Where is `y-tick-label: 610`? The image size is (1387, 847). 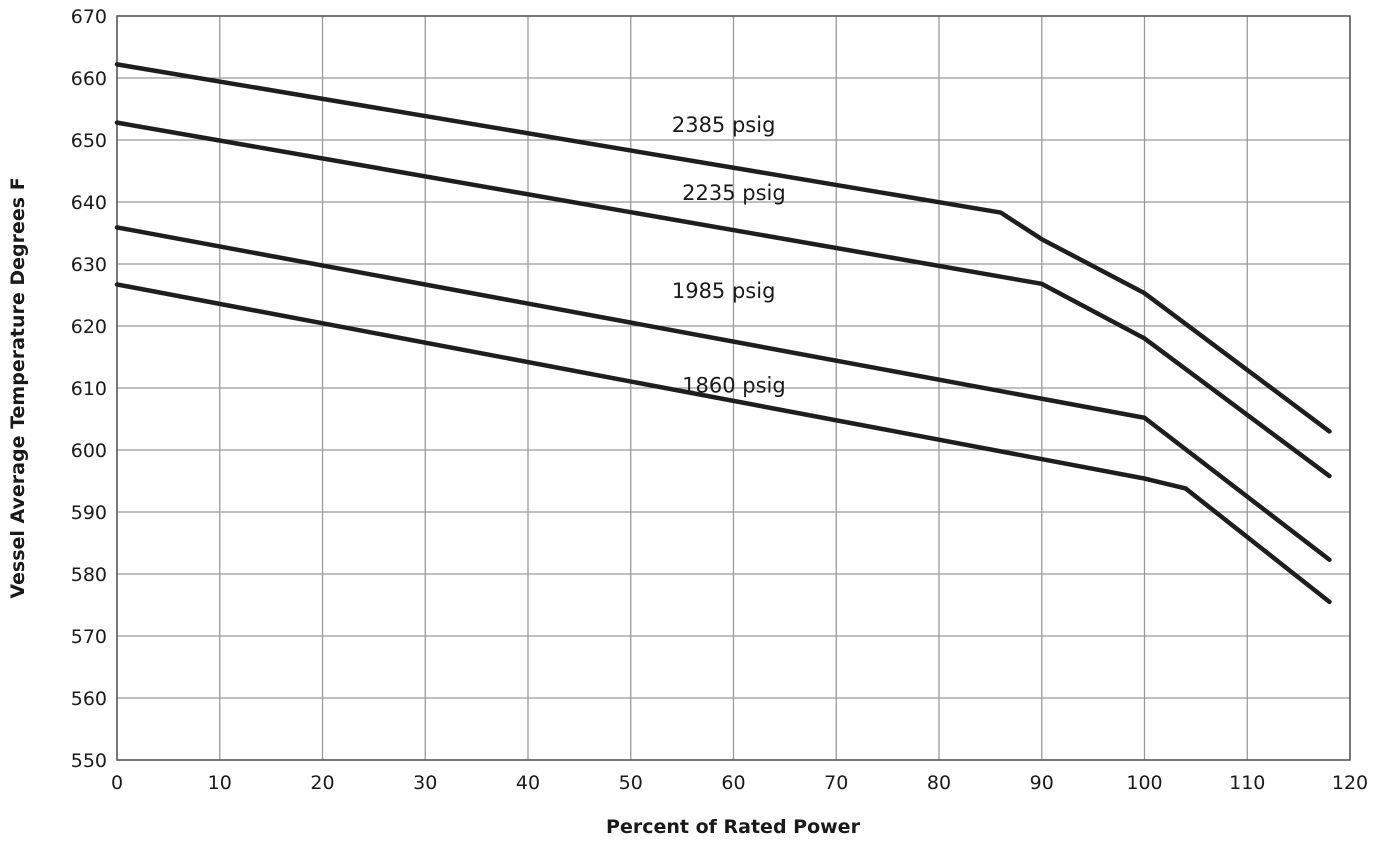 y-tick-label: 610 is located at coordinates (89, 389).